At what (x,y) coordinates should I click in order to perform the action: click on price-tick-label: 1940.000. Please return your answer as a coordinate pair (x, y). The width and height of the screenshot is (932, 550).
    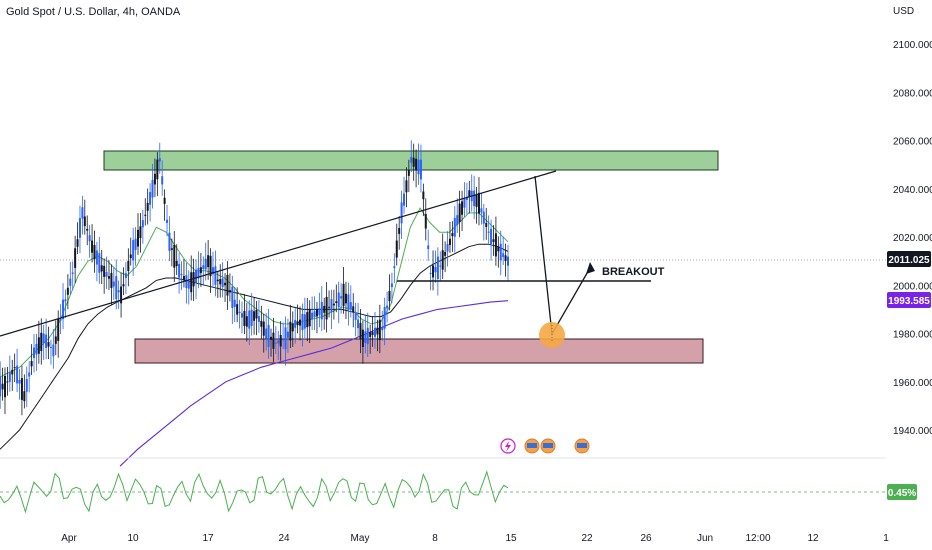
    Looking at the image, I should click on (912, 431).